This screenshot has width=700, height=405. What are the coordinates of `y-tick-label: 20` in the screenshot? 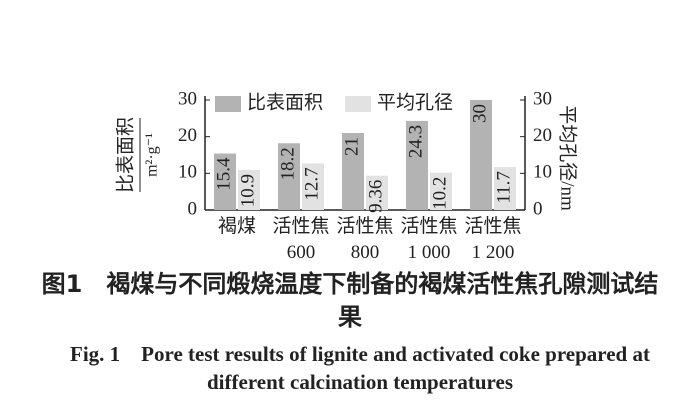 It's located at (187, 135).